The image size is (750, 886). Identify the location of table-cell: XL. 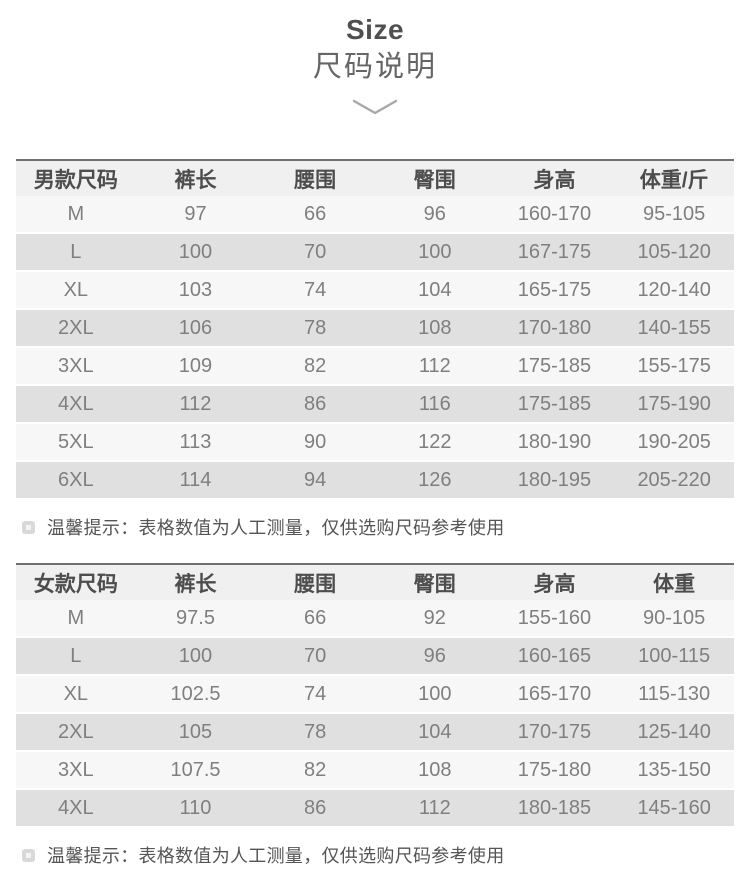
(76, 291).